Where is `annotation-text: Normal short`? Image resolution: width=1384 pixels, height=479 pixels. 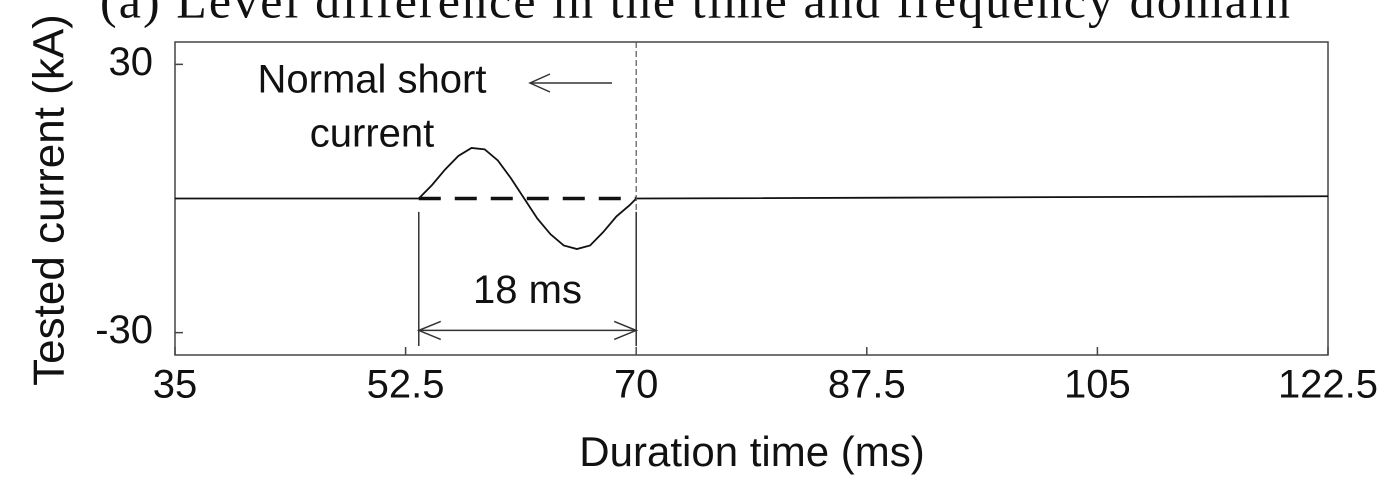 annotation-text: Normal short is located at coordinates (372, 80).